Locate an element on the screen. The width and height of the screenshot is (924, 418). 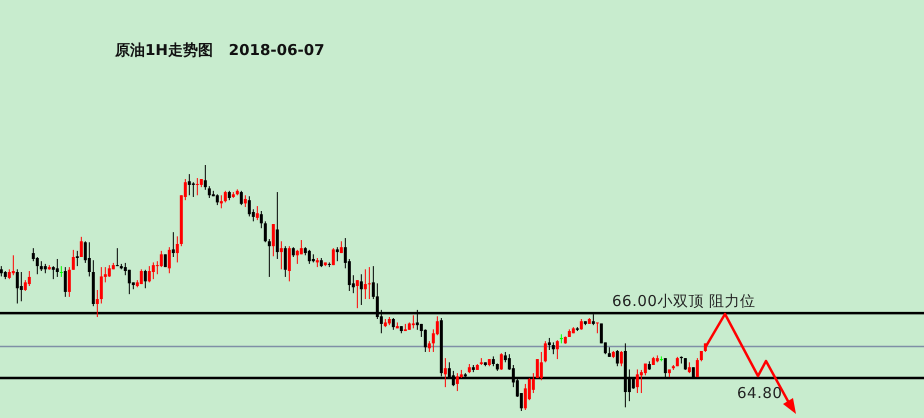
chart-title: 原油1H走势图 2018-06-07 is located at coordinates (219, 50).